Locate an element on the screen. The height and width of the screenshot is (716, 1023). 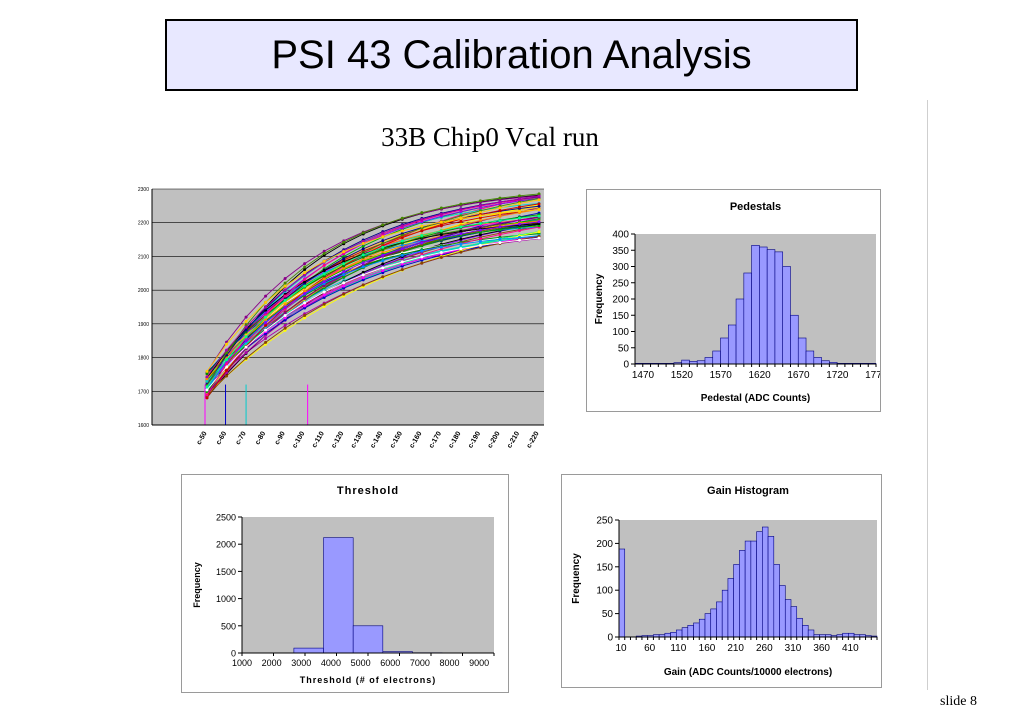
y-tick-label: 2000 is located at coordinates (226, 545).